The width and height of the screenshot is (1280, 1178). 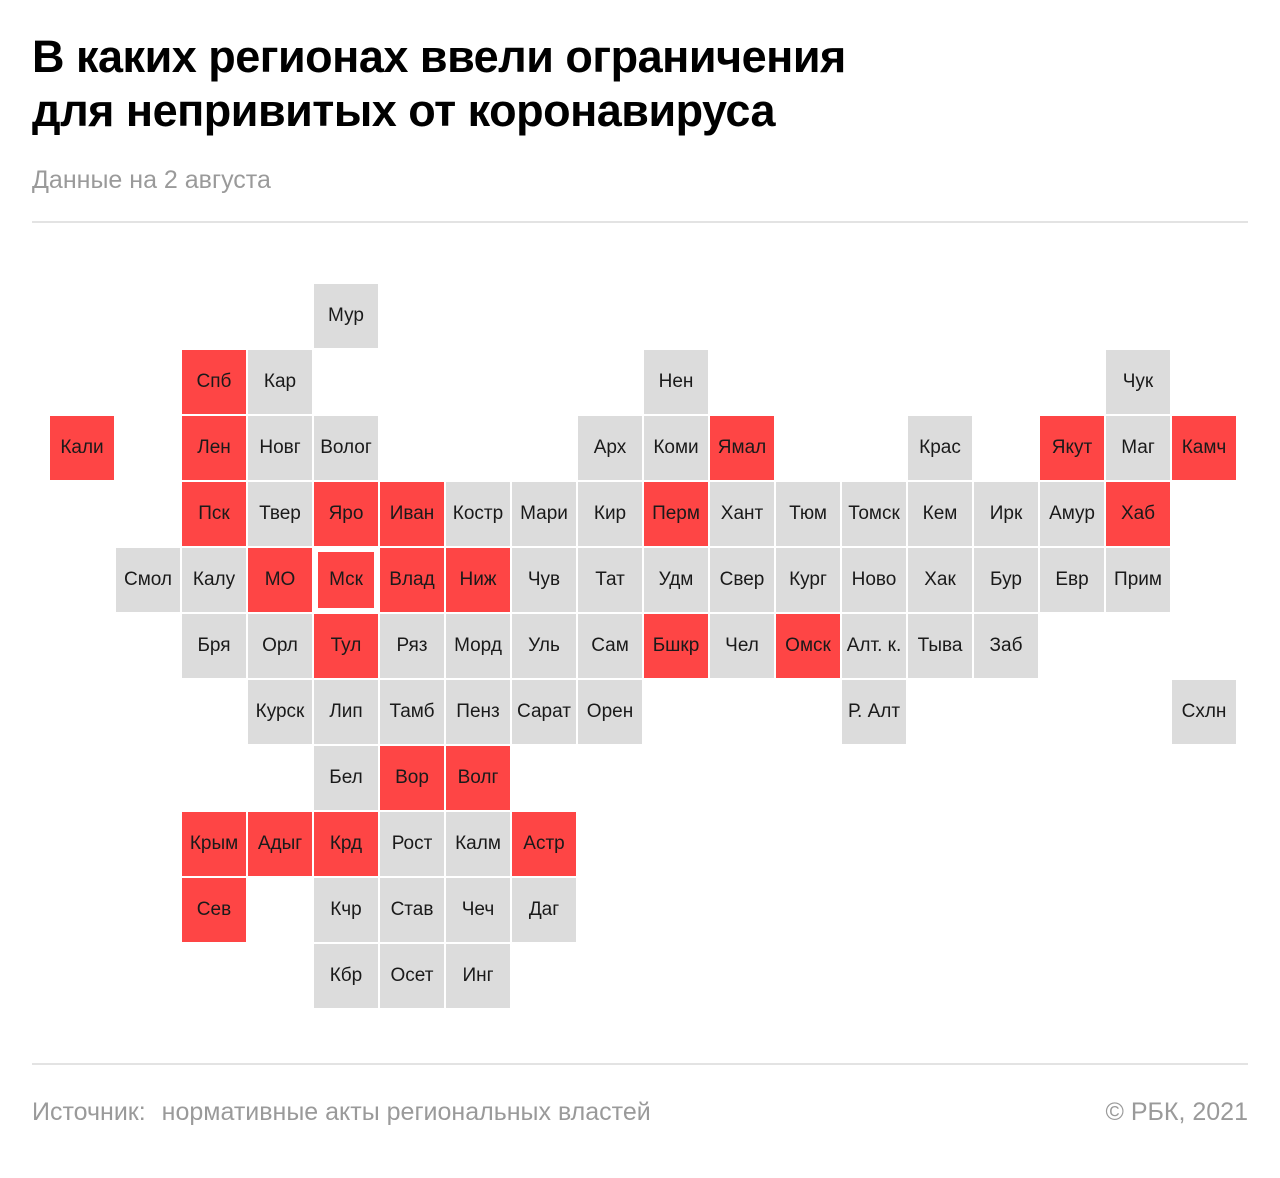 What do you see at coordinates (346, 910) in the screenshot?
I see `region-tile: Кчр` at bounding box center [346, 910].